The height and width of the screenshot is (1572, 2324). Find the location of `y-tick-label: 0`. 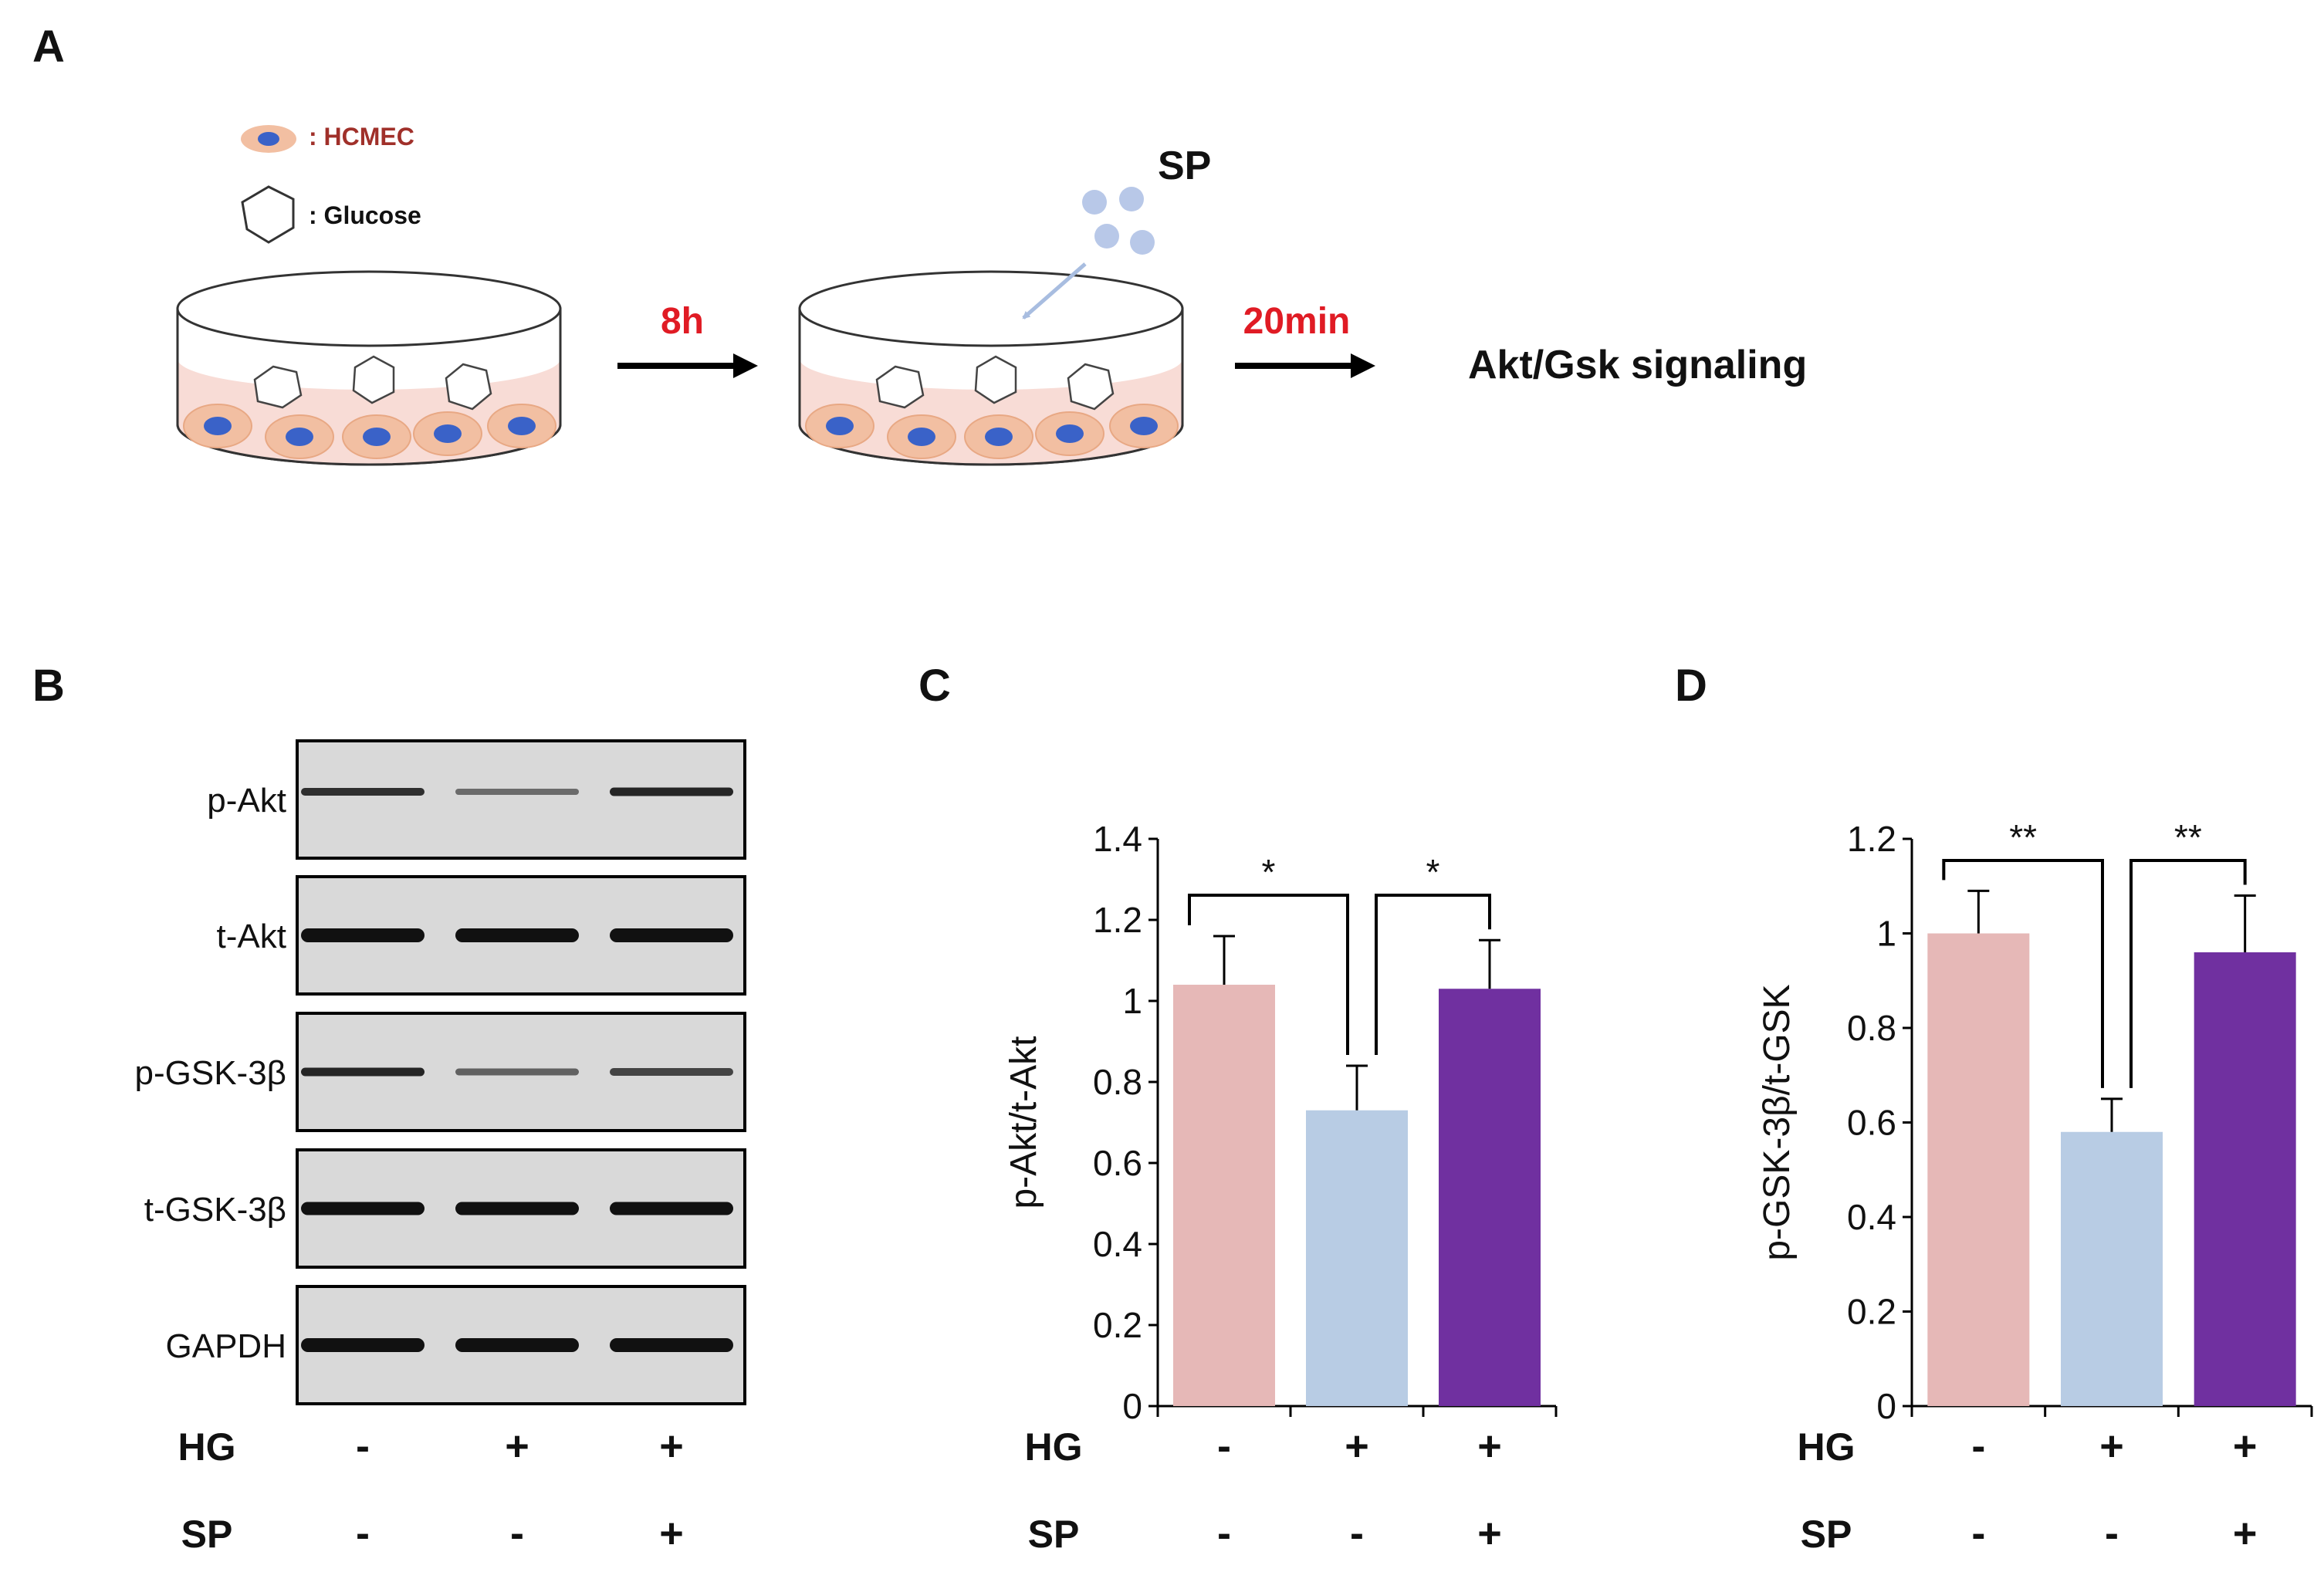

y-tick-label: 0 is located at coordinates (1132, 1406).